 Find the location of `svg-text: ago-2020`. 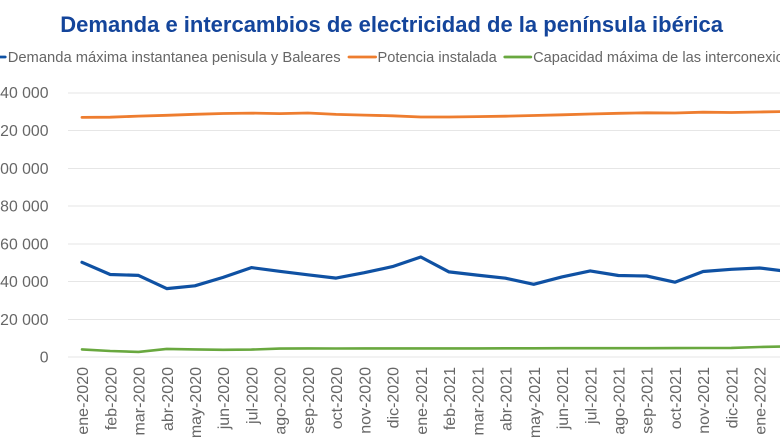

svg-text: ago-2020 is located at coordinates (281, 401).